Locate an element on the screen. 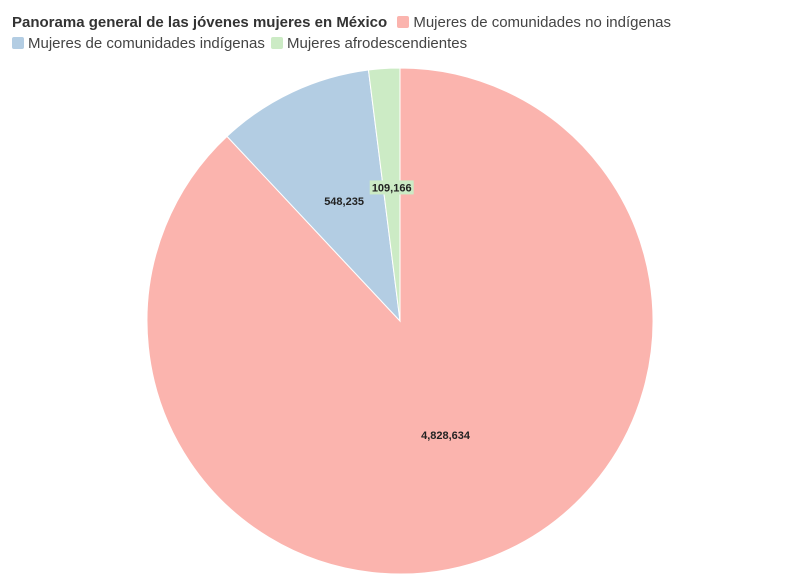 This screenshot has width=809, height=588. legend-item-afrodescendientes: Mujeres afrodescendientes is located at coordinates (369, 43).